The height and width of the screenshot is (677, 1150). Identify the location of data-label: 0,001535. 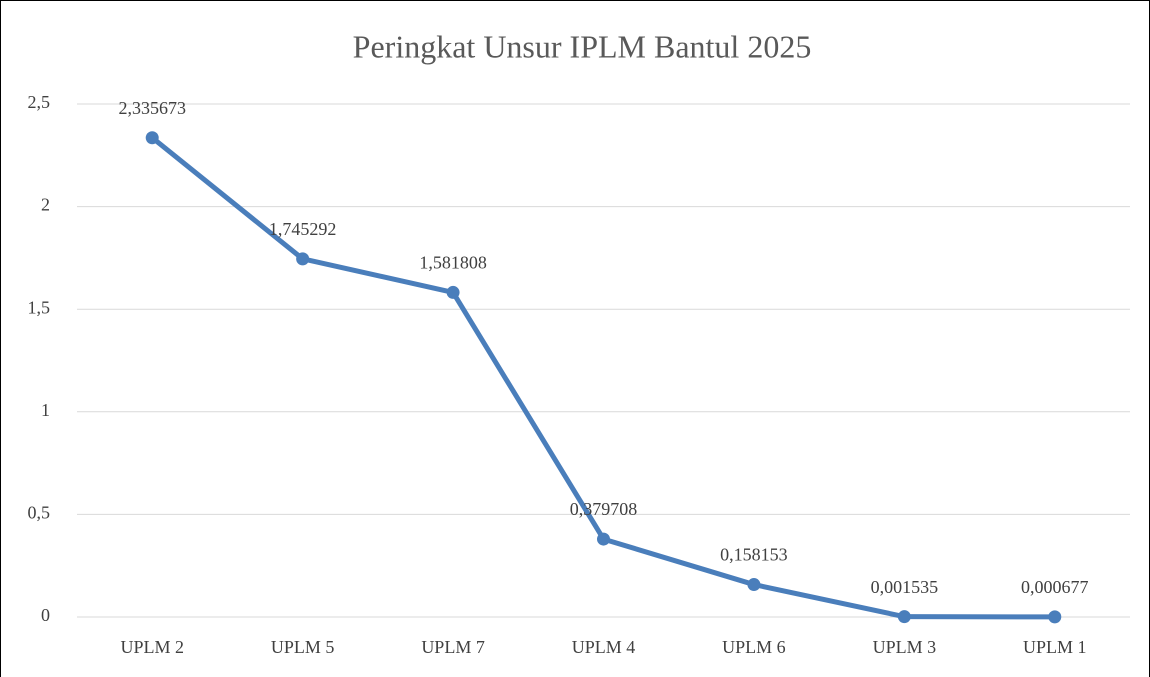
(905, 587).